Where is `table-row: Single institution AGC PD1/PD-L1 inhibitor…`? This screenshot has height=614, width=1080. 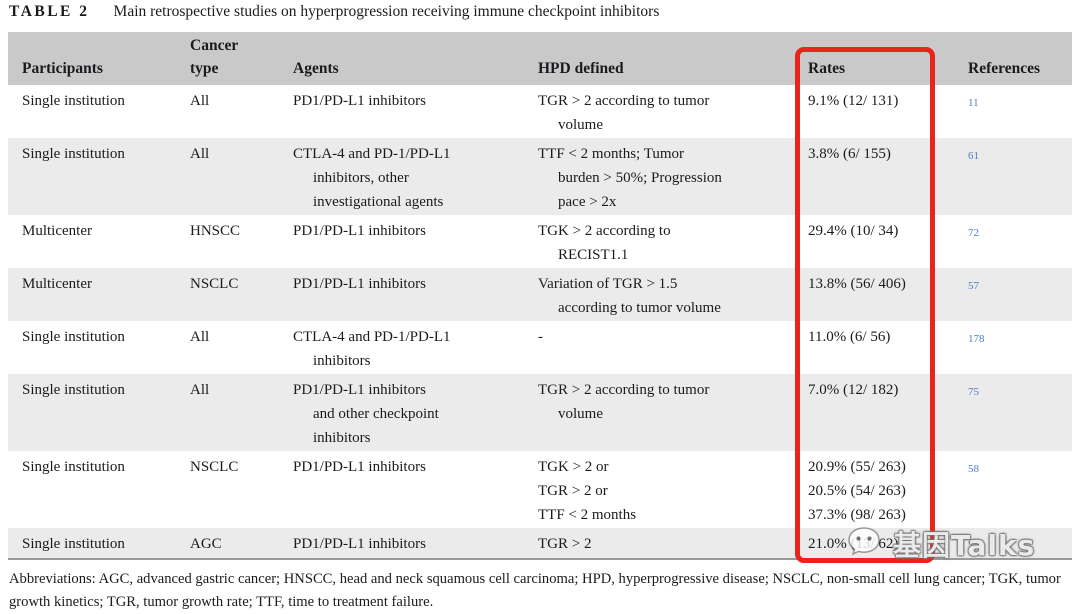 table-row: Single institution AGC PD1/PD-L1 inhibitor… is located at coordinates (540, 543).